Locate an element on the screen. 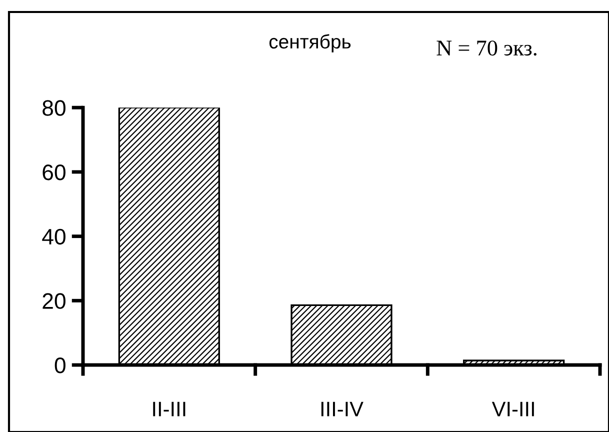 The image size is (609, 432). x-tick-label: VI-III is located at coordinates (513, 409).